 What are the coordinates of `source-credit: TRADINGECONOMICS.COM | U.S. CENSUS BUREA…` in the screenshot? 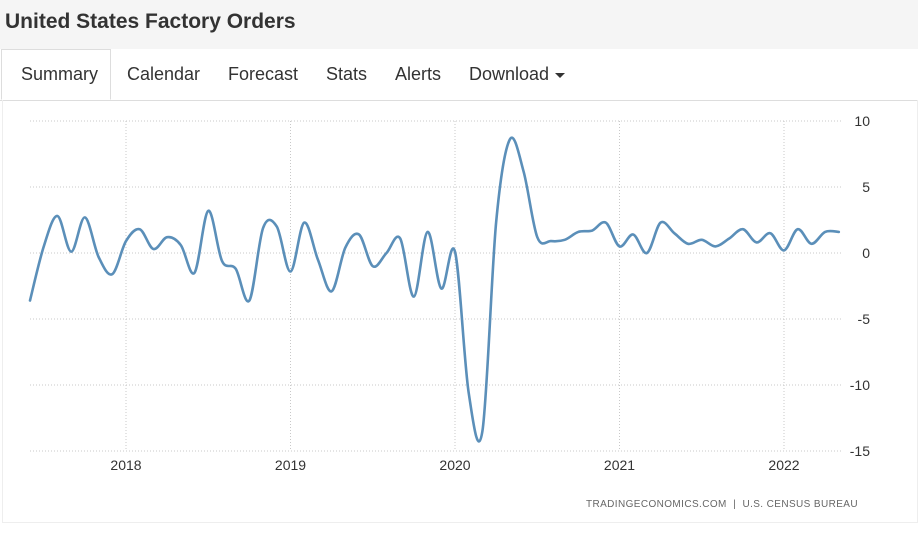 It's located at (722, 504).